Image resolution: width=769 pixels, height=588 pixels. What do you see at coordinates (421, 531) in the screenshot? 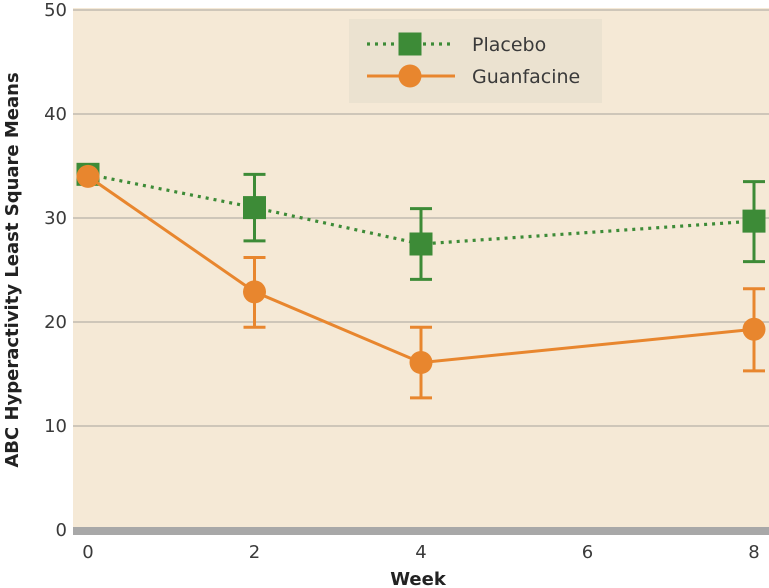
I see `baseline` at bounding box center [421, 531].